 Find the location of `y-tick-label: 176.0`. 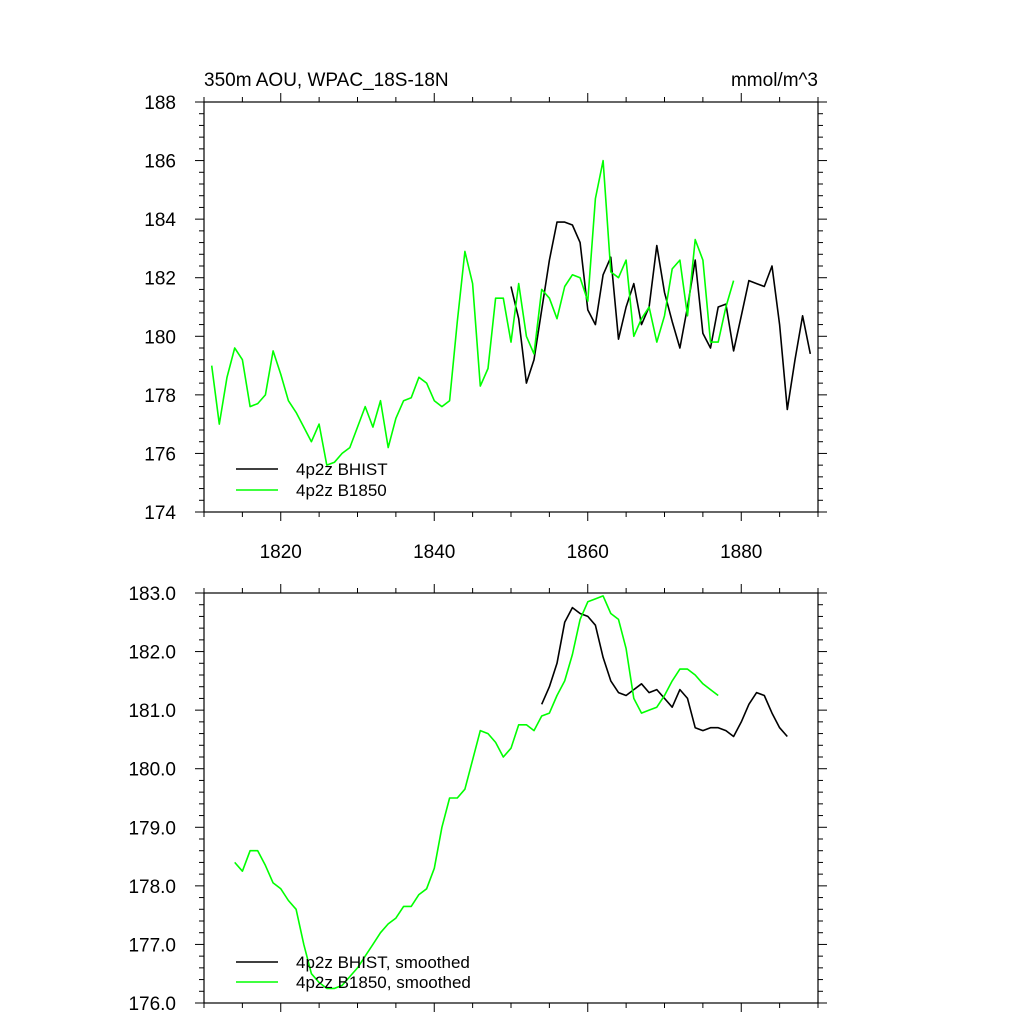

y-tick-label: 176.0 is located at coordinates (152, 1004).